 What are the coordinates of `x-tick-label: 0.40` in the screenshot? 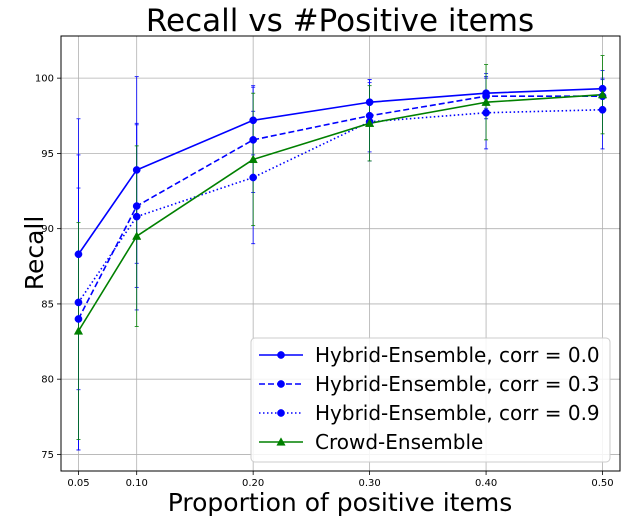 It's located at (486, 483).